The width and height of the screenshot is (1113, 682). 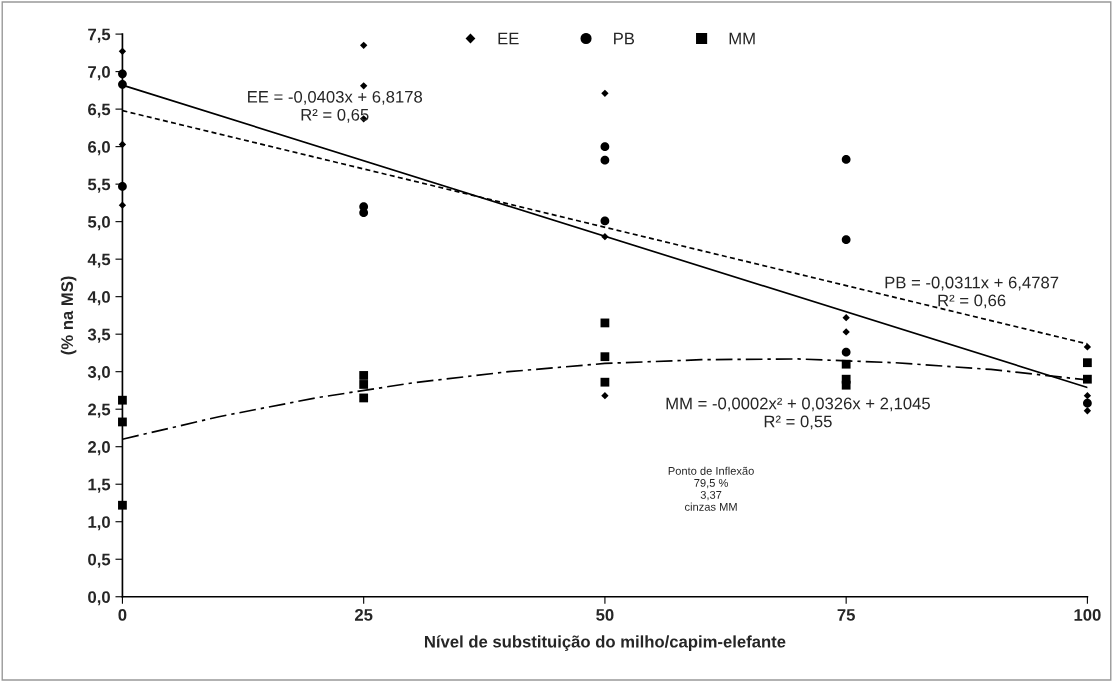 I want to click on y-tick-label: 1,5, so click(x=99, y=485).